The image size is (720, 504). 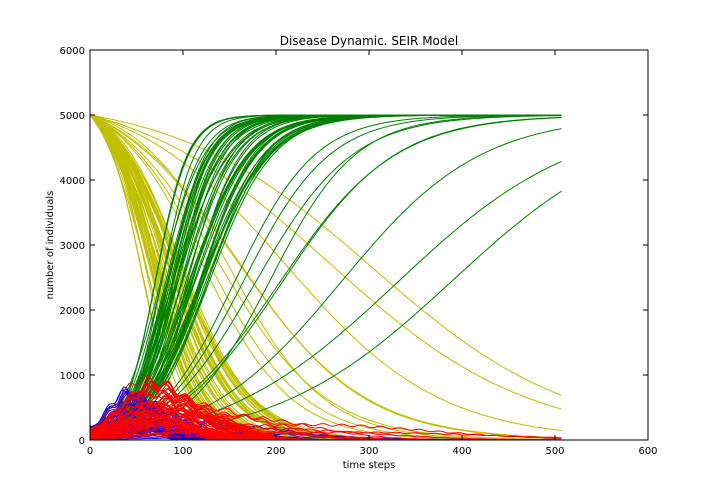 What do you see at coordinates (72, 311) in the screenshot?
I see `y-tick-label: 2000` at bounding box center [72, 311].